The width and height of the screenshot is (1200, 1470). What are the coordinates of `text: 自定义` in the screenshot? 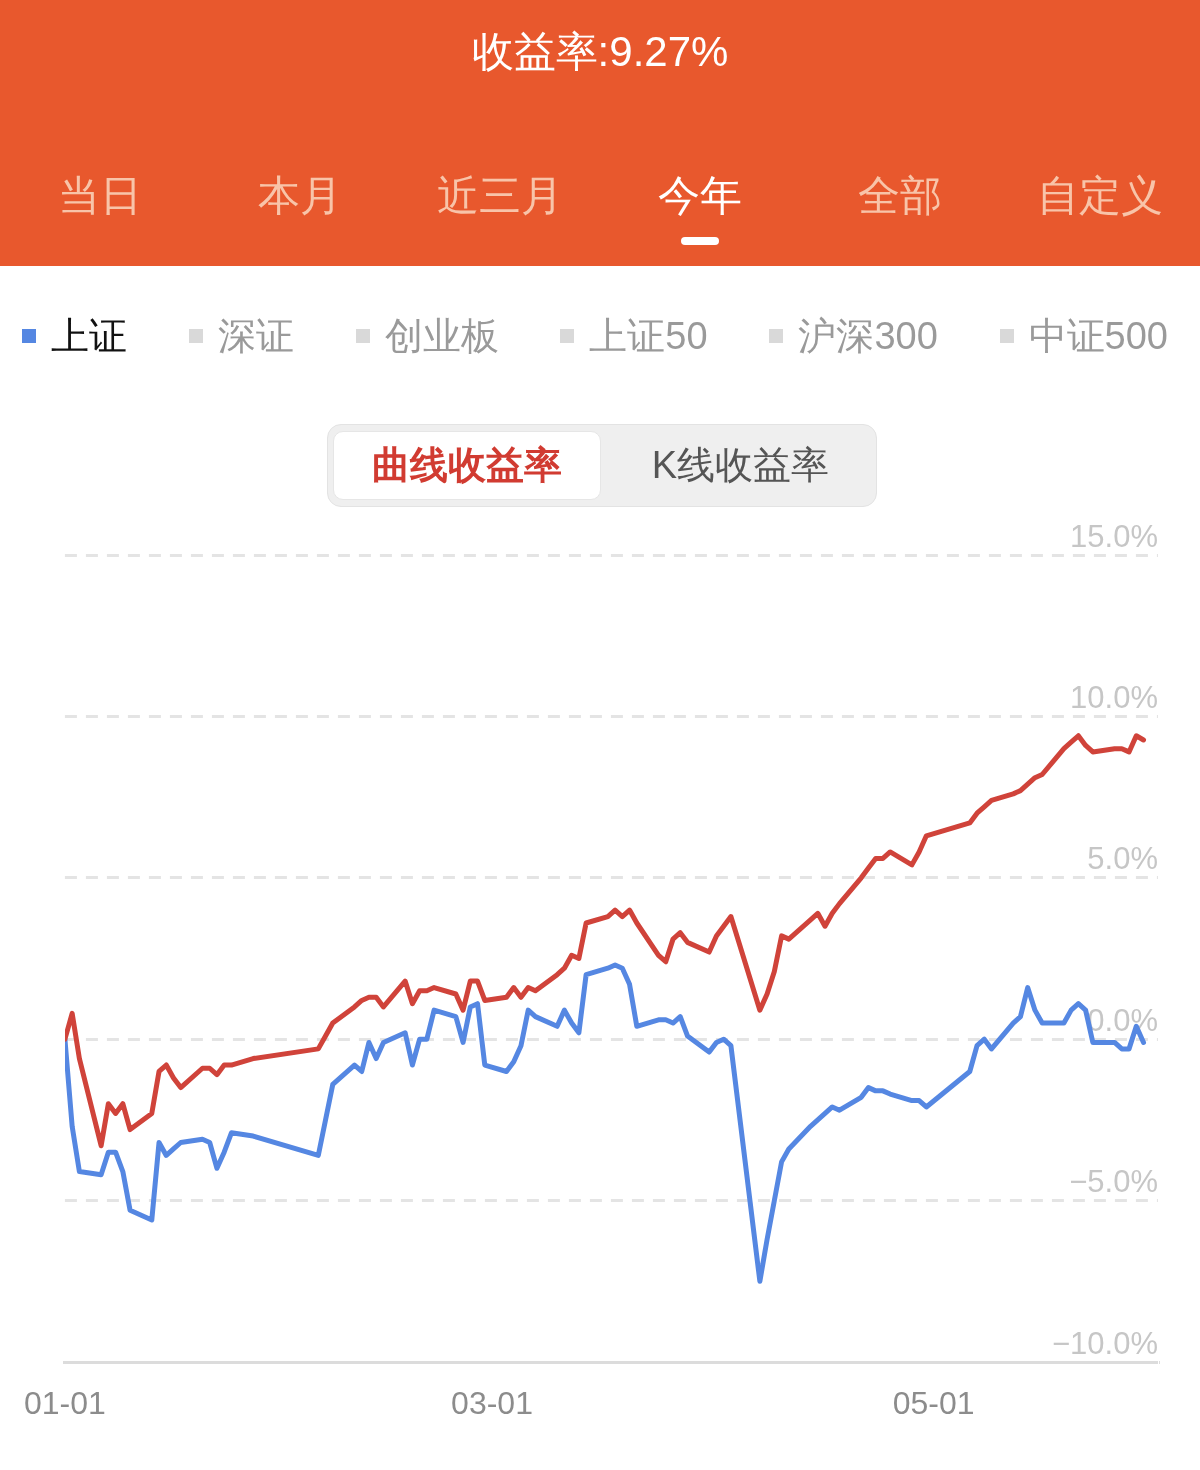 It's located at (1100, 196).